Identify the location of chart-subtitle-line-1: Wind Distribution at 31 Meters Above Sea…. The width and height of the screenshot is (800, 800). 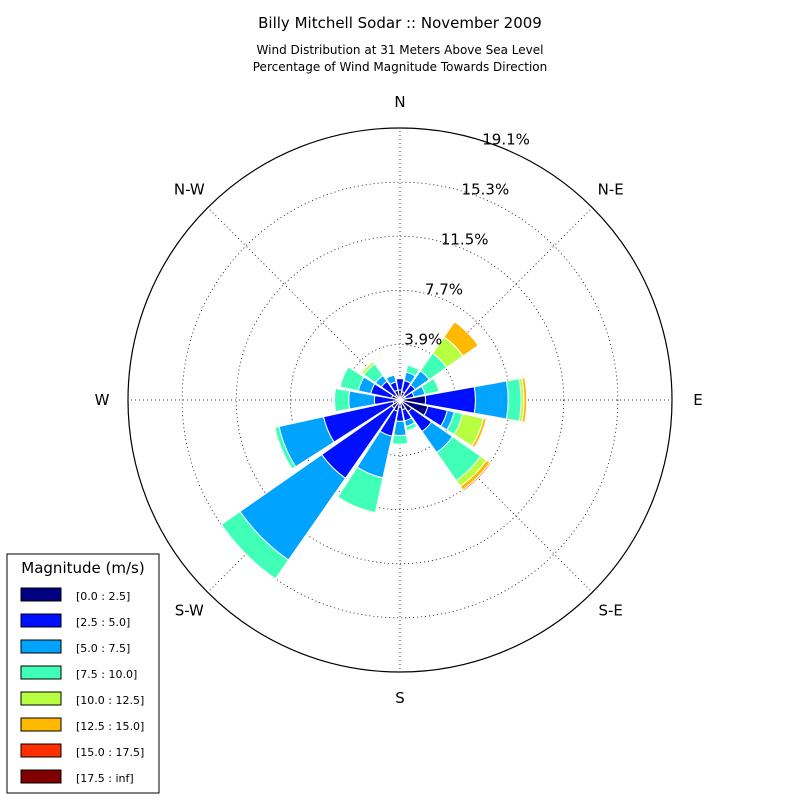
(400, 50).